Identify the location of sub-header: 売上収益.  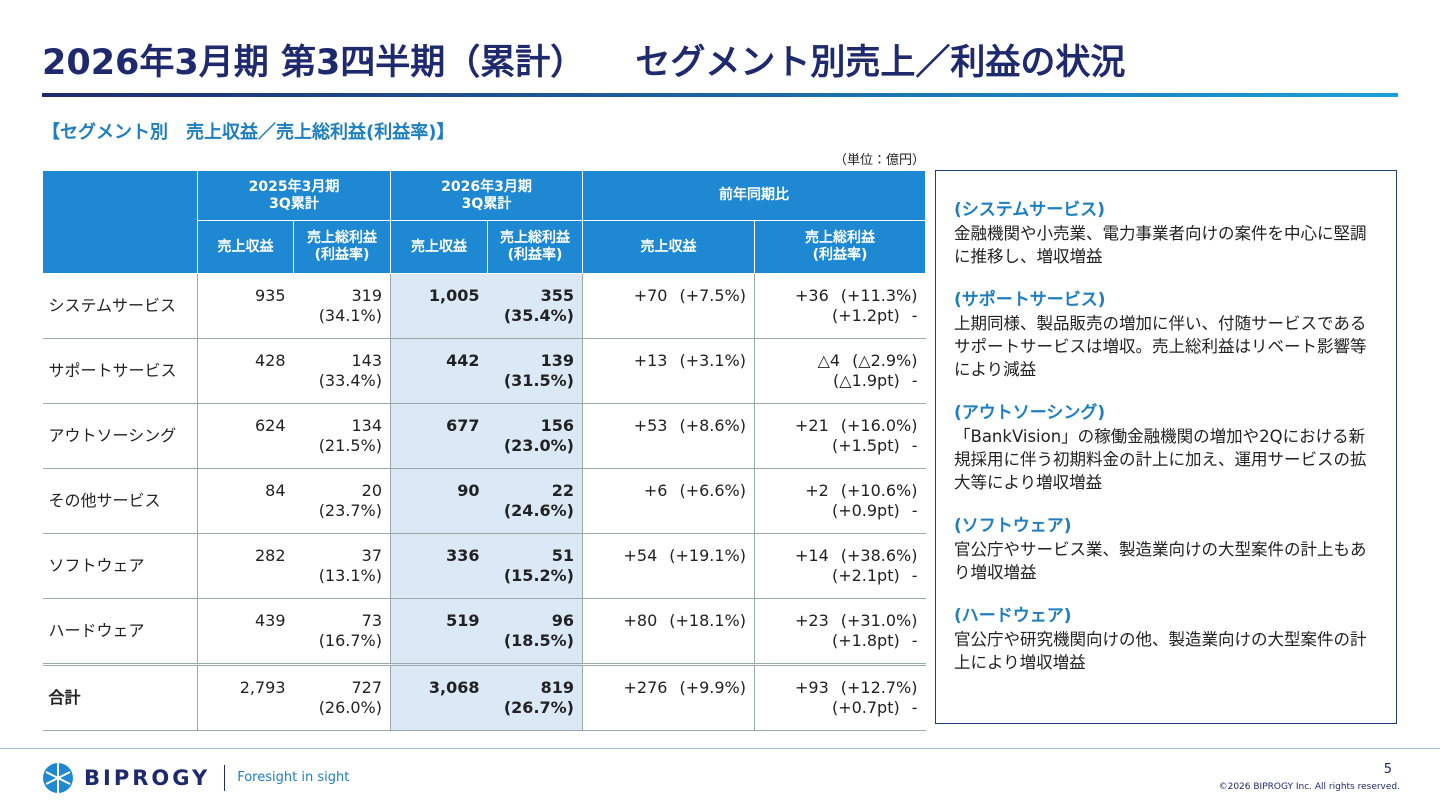
(668, 247).